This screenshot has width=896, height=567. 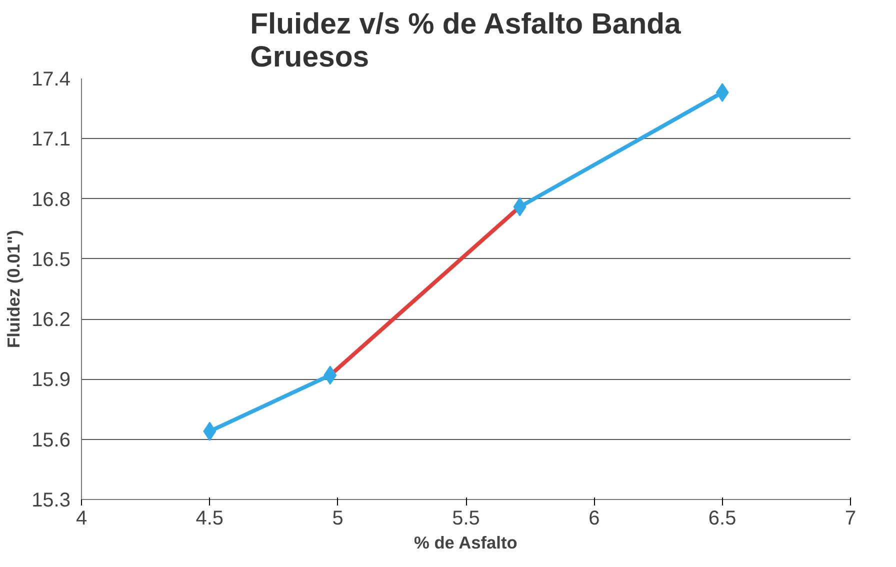 What do you see at coordinates (210, 519) in the screenshot?
I see `x-tick-label: 4.5` at bounding box center [210, 519].